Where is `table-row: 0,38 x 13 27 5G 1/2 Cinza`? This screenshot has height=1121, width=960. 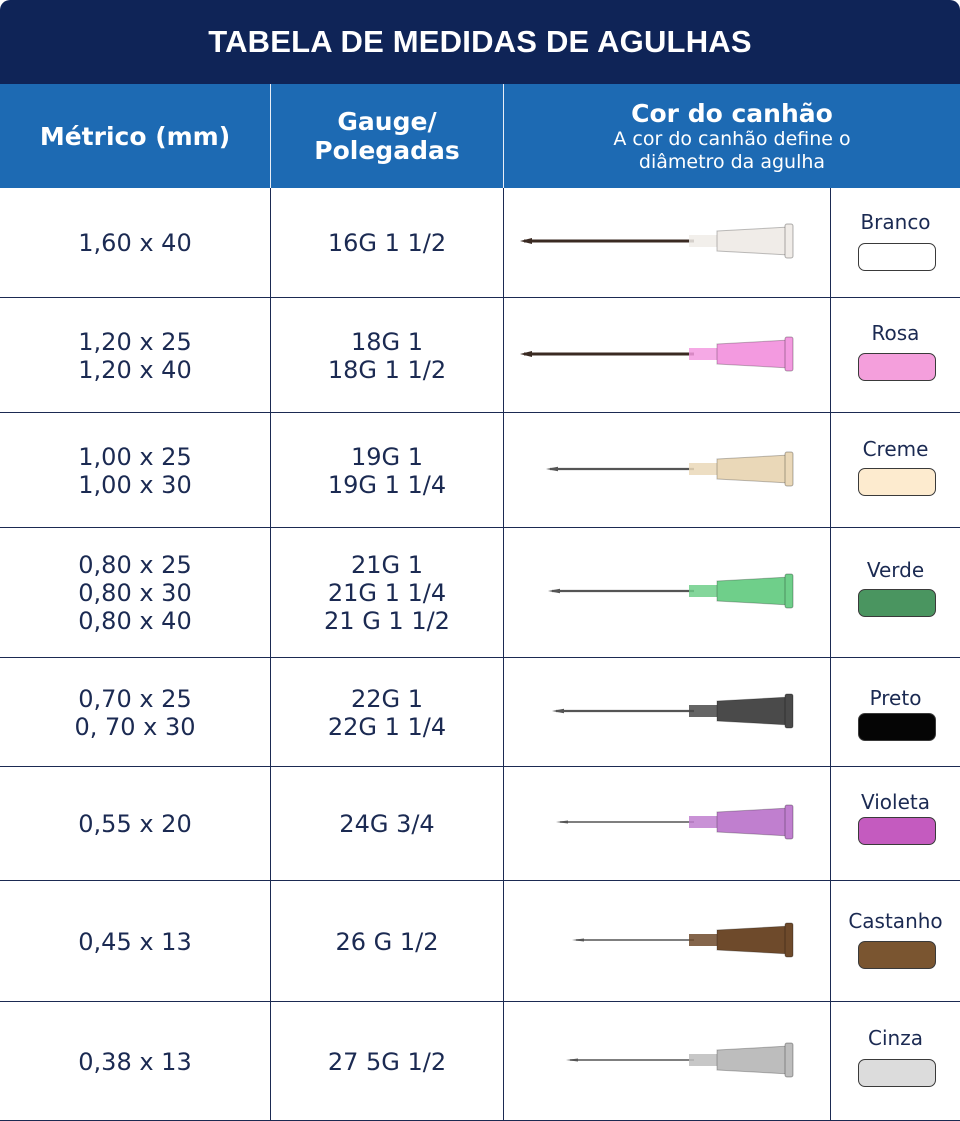 table-row: 0,38 x 13 27 5G 1/2 Cinza is located at coordinates (480, 1061).